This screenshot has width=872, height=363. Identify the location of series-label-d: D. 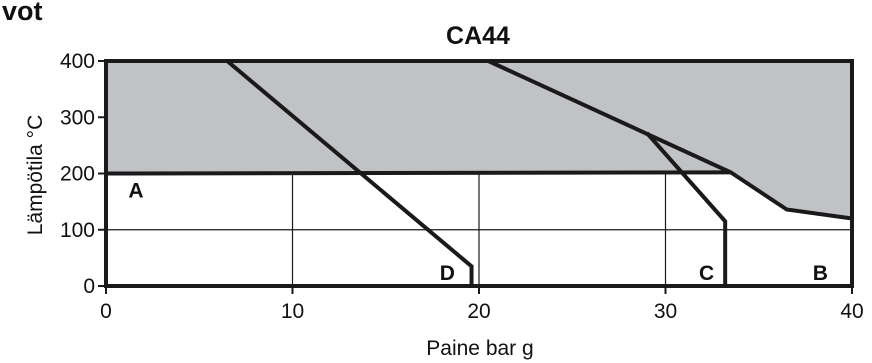
(447, 273).